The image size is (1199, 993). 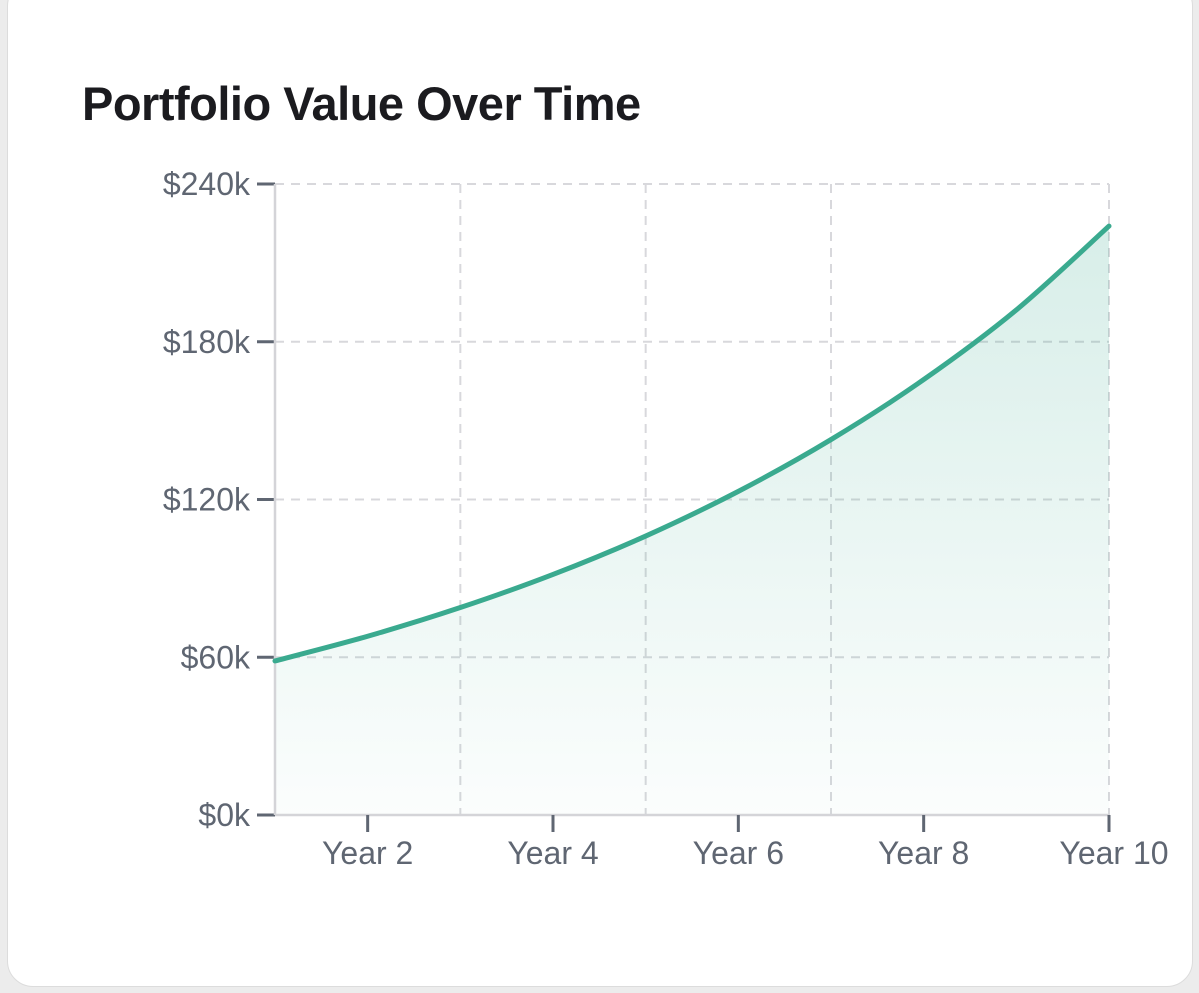 I want to click on chart-title: Portfolio Value Over Time, so click(x=361, y=103).